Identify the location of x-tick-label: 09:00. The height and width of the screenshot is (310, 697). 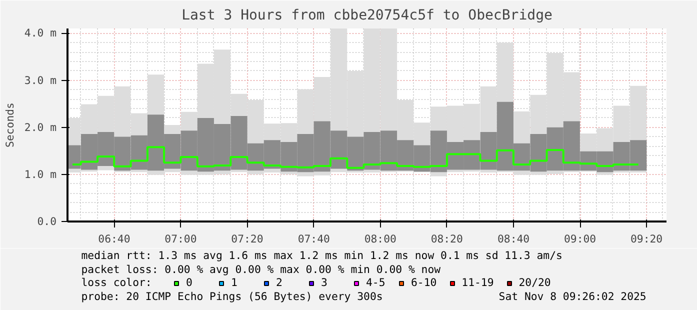
(580, 239).